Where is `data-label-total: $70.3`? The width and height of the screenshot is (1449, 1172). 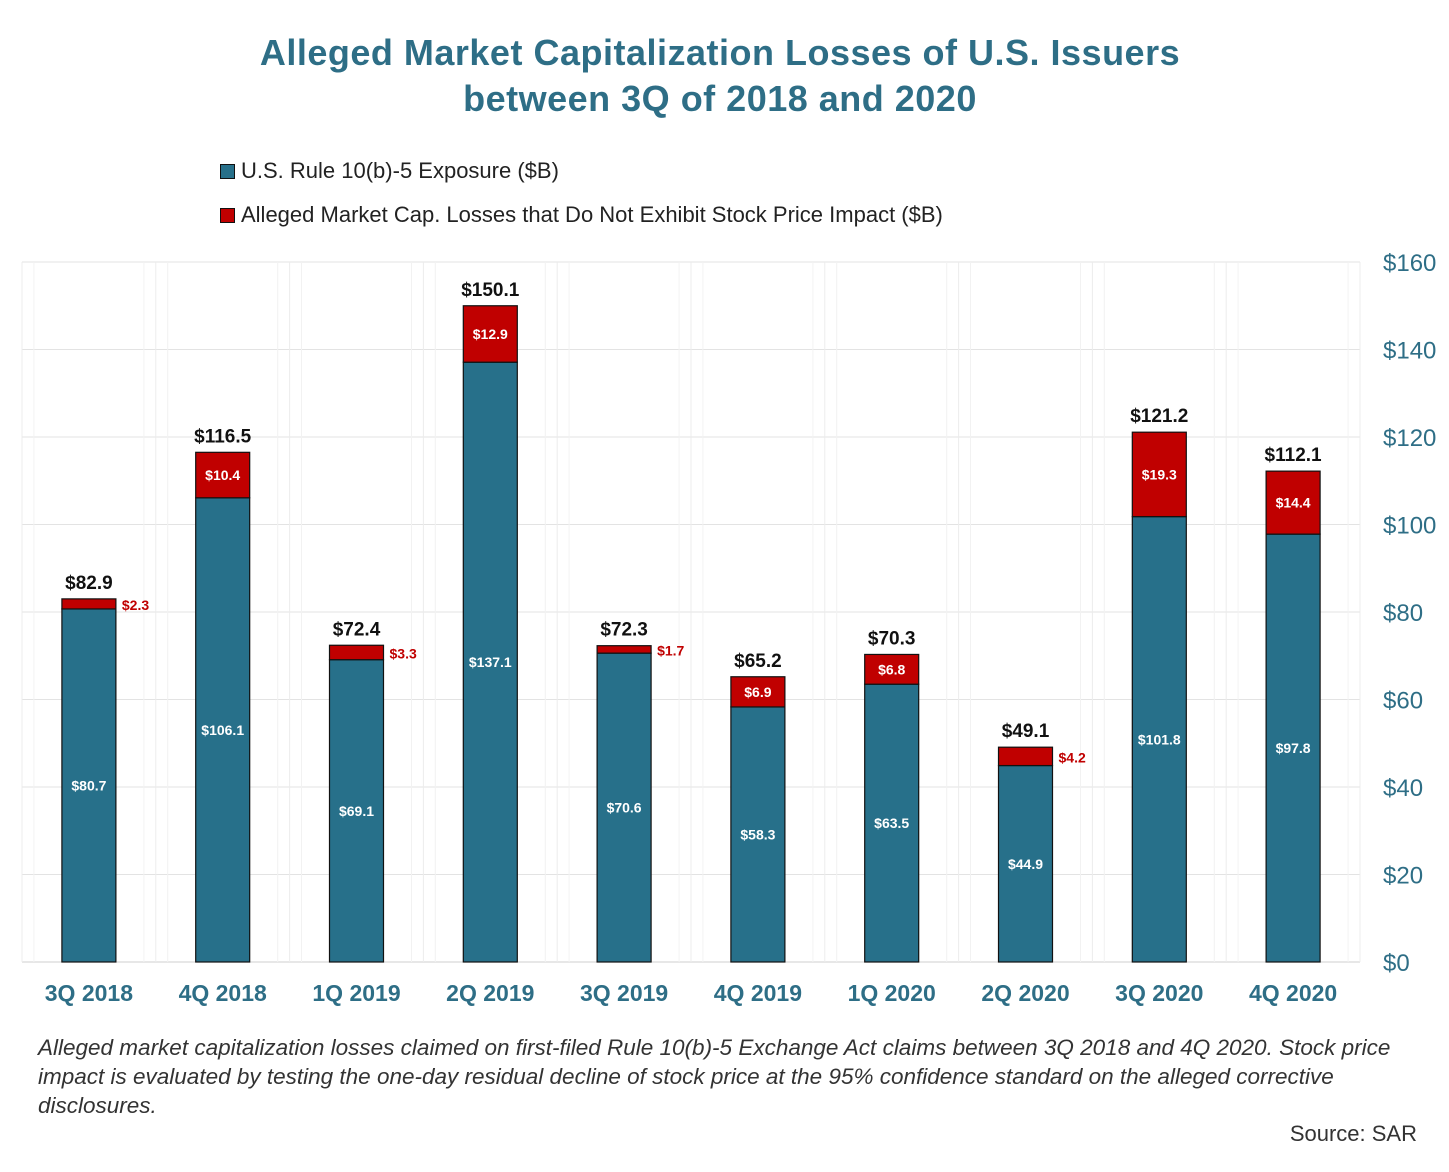
data-label-total: $70.3 is located at coordinates (892, 638).